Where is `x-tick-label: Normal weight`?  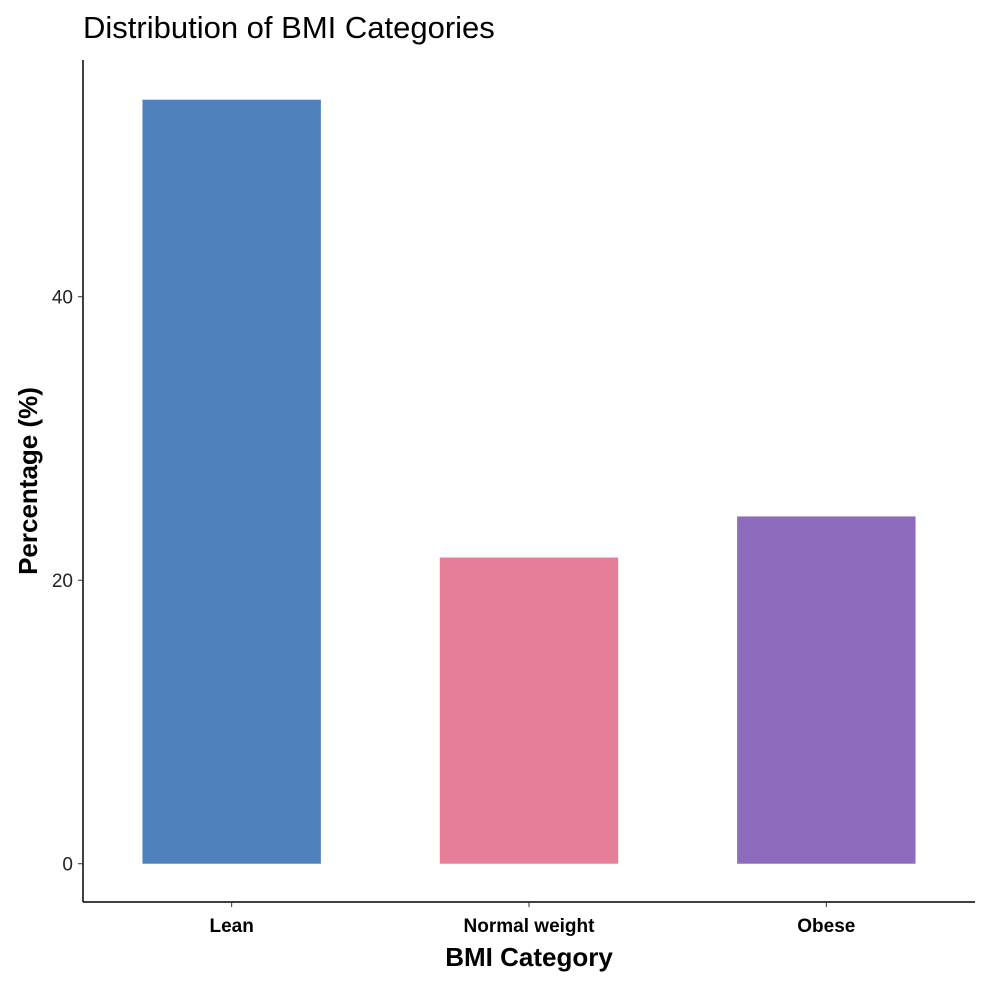
x-tick-label: Normal weight is located at coordinates (530, 926).